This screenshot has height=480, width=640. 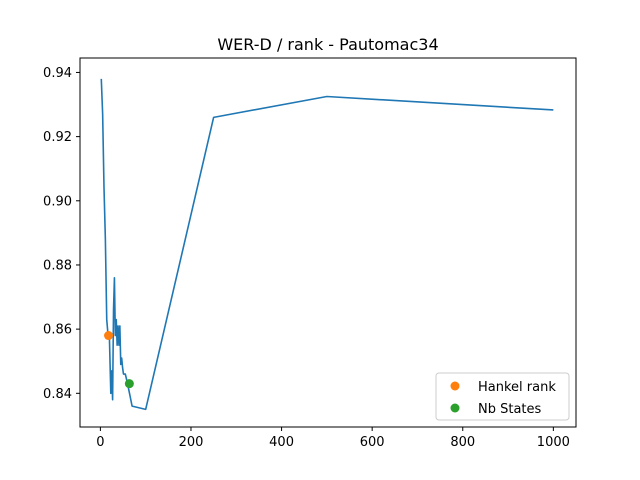 What do you see at coordinates (57, 137) in the screenshot?
I see `y-tick-label: 0.92` at bounding box center [57, 137].